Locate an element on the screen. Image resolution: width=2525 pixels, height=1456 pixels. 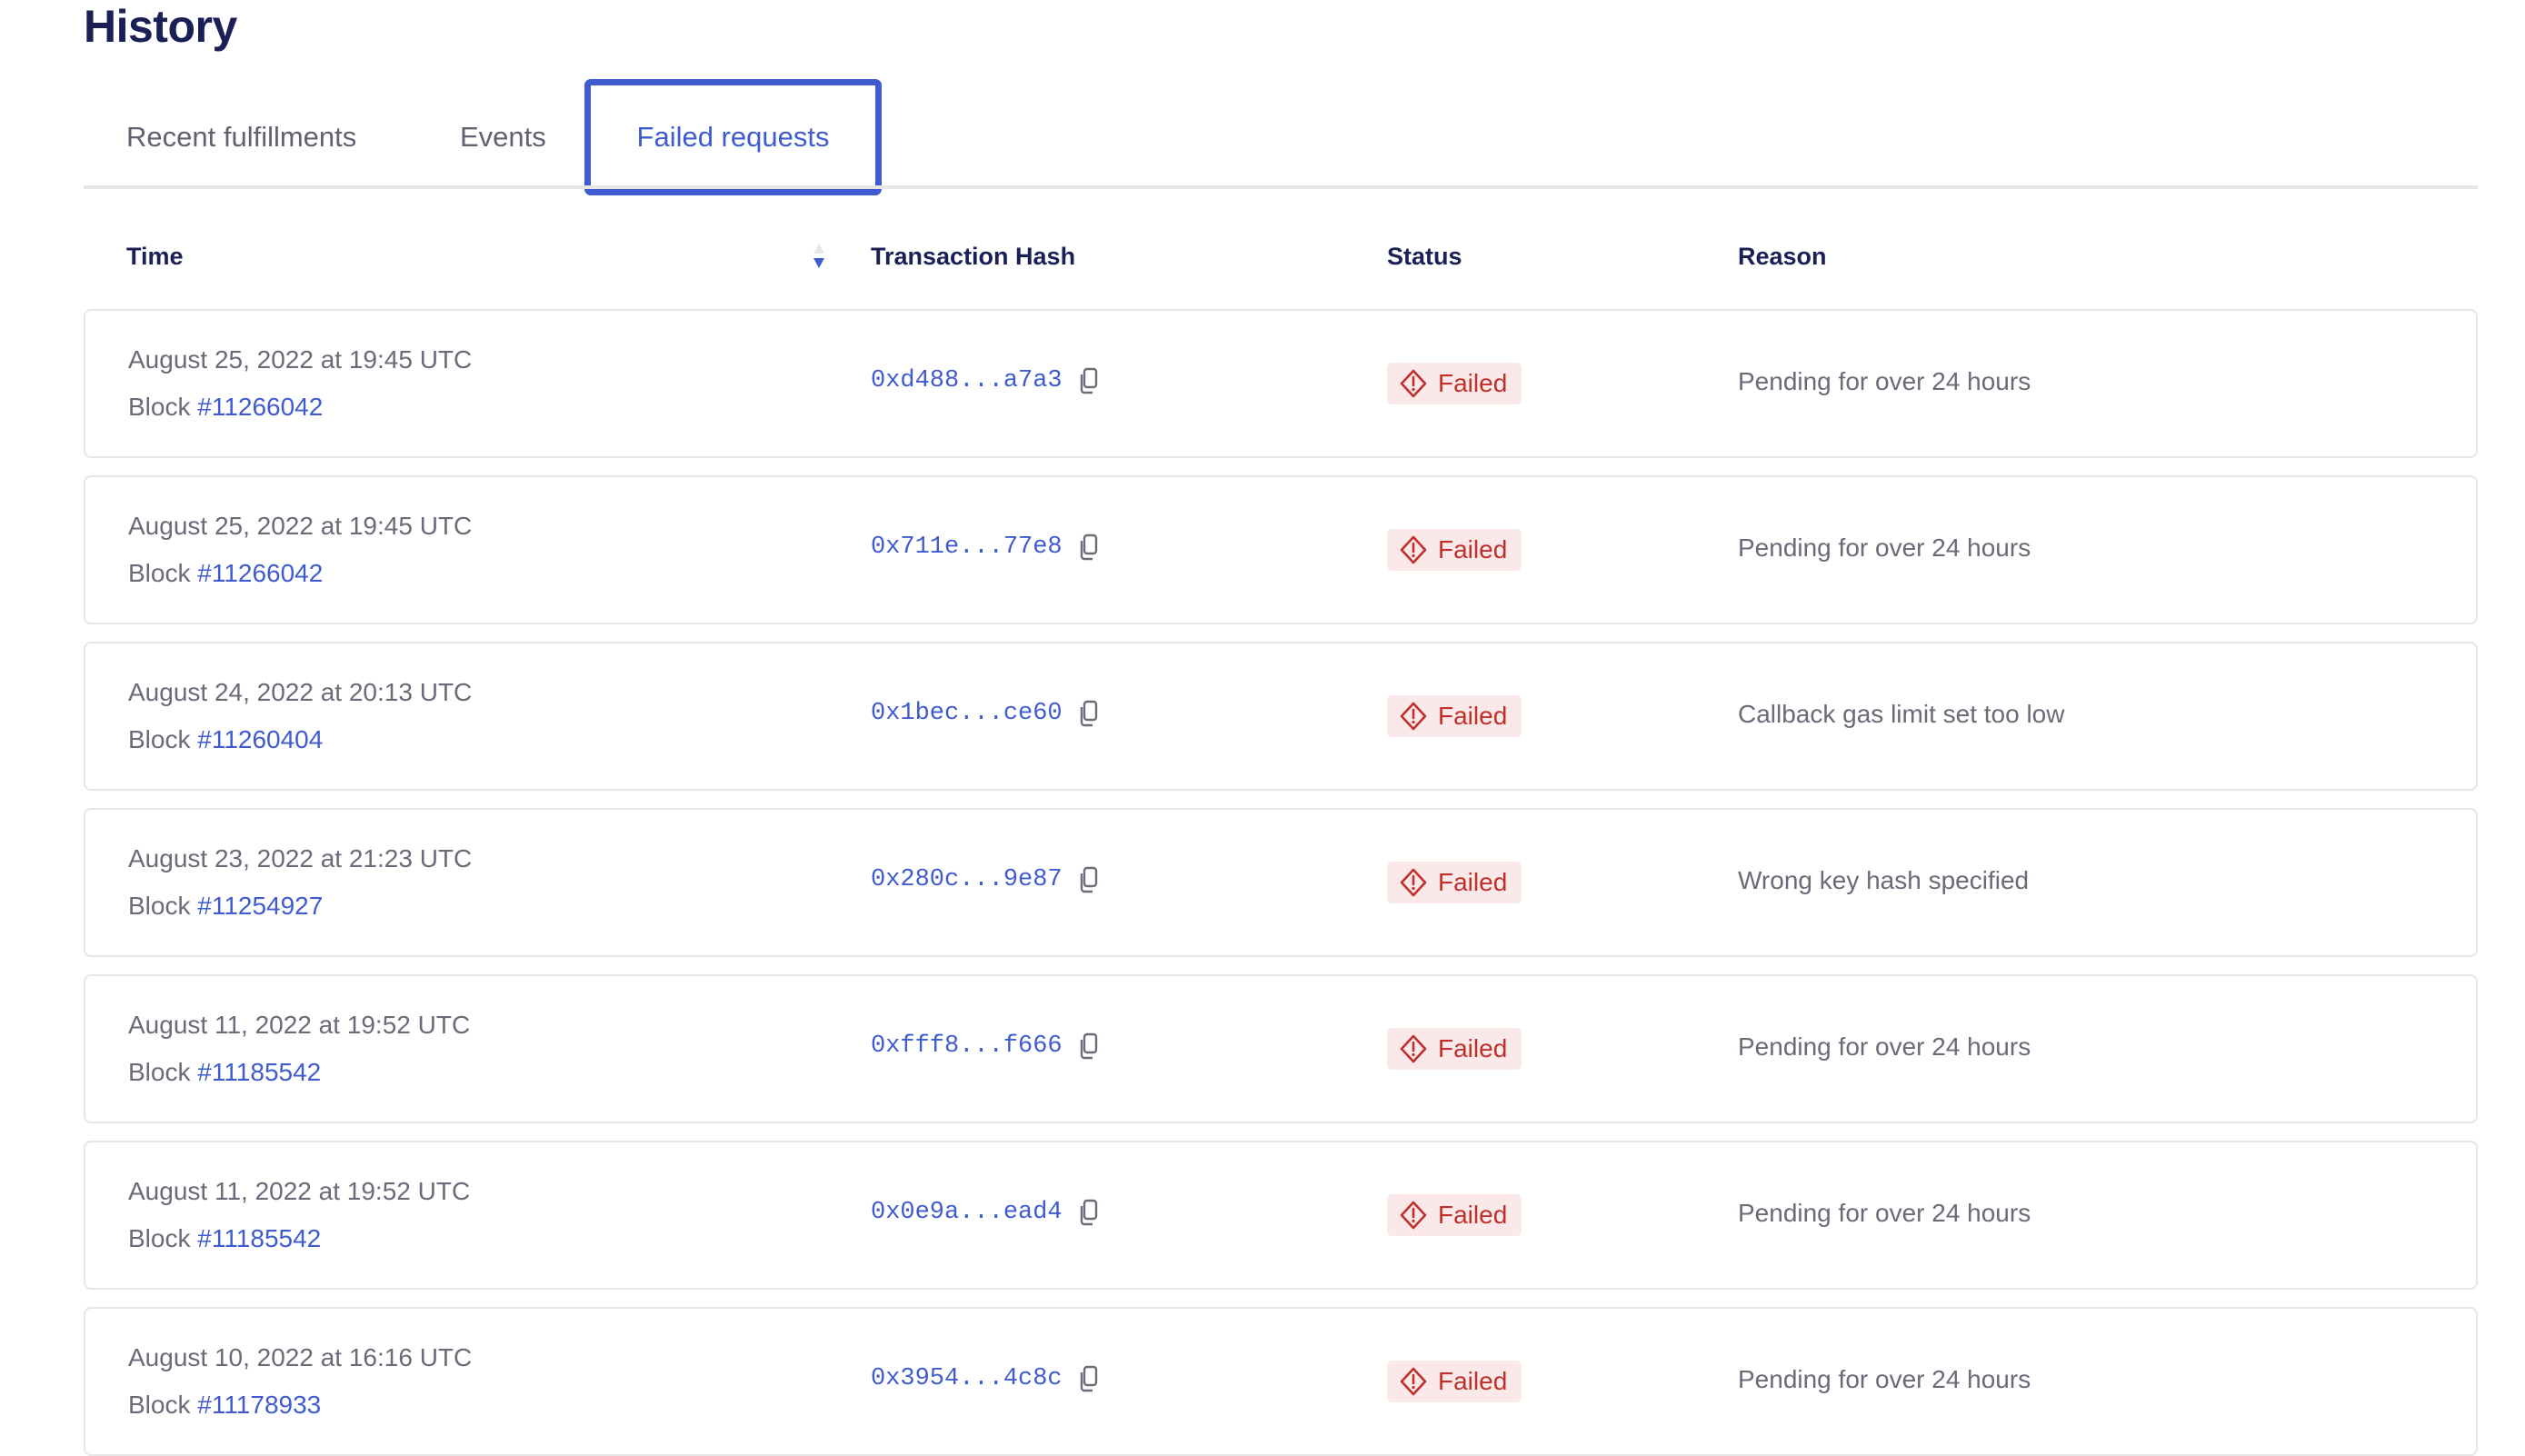
transaction-hash-cell: 0x711e...77e8 is located at coordinates (985, 548).